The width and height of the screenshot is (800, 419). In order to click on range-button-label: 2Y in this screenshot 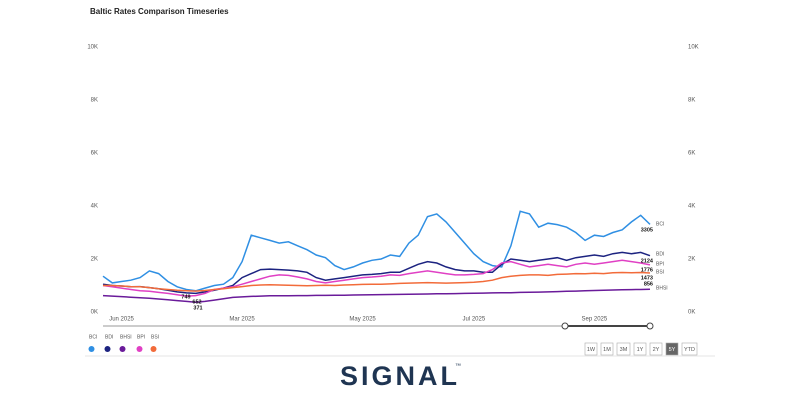, I will do `click(656, 350)`.